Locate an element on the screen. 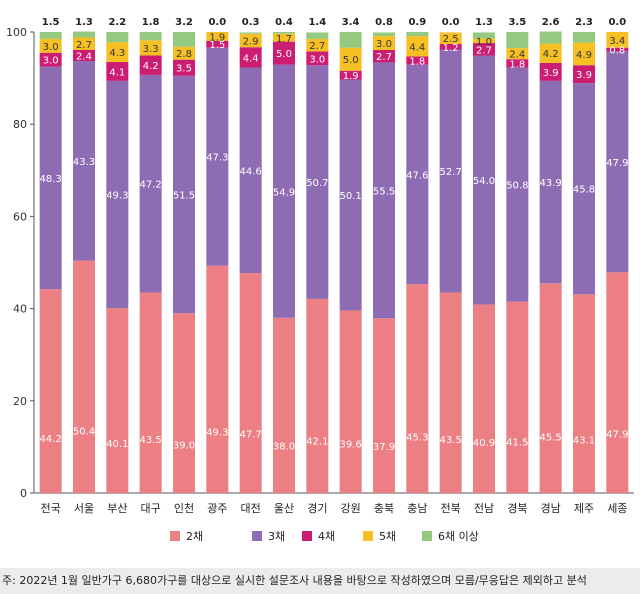  x-tick-label: 대전 is located at coordinates (251, 508).